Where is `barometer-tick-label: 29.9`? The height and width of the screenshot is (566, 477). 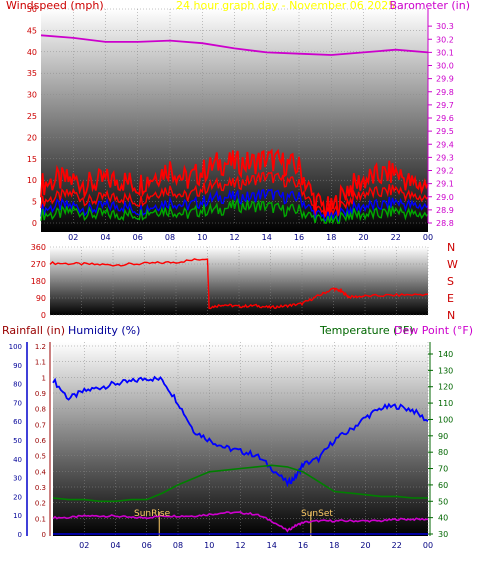
barometer-tick-label: 29.9 is located at coordinates (445, 79).